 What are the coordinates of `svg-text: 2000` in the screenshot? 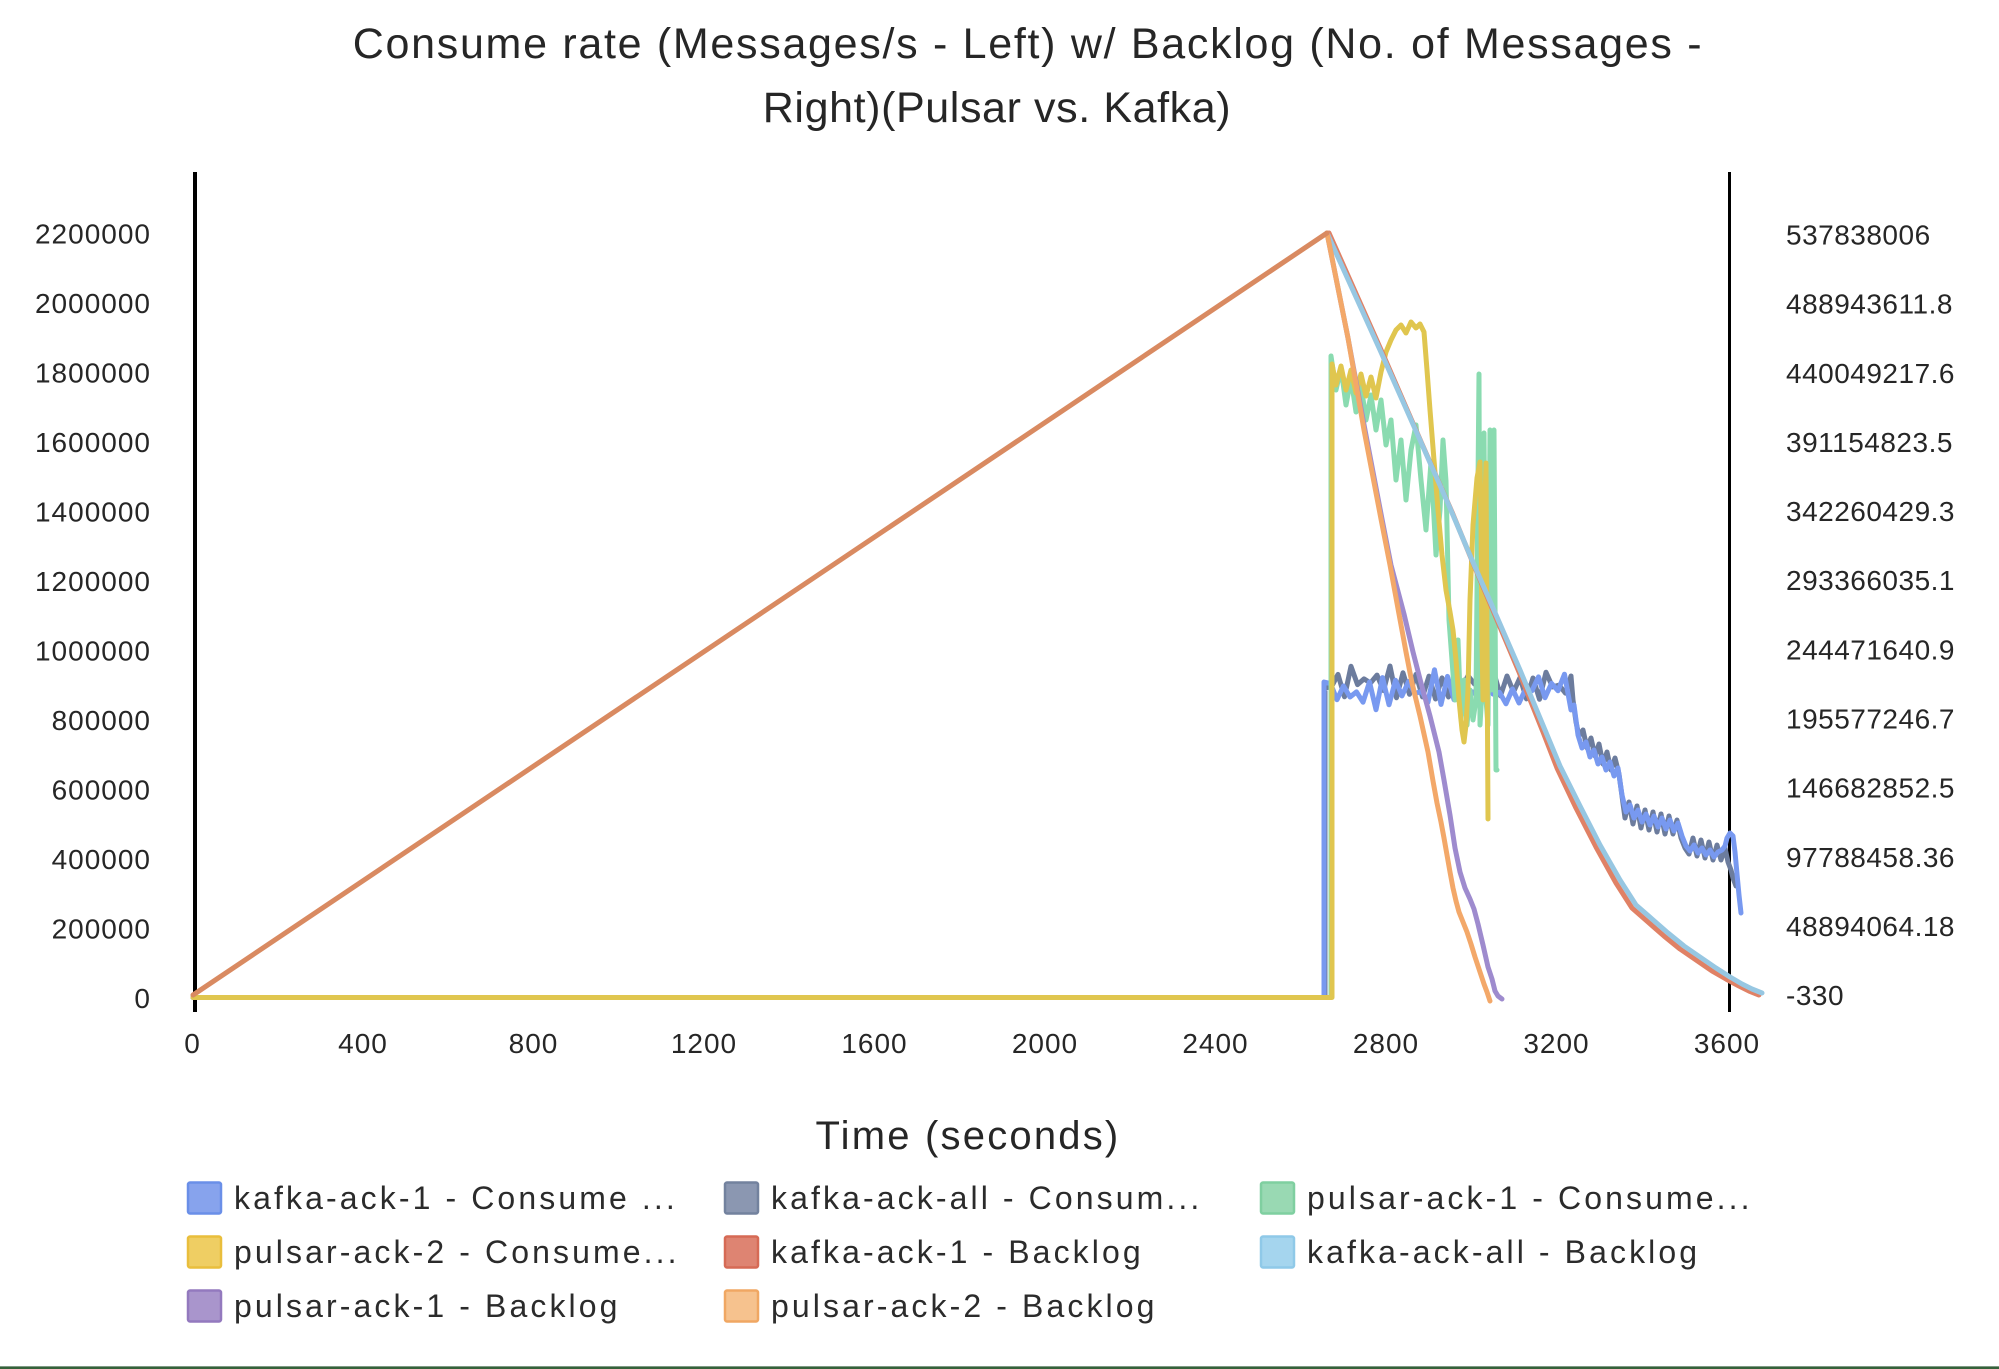 It's located at (1045, 1043).